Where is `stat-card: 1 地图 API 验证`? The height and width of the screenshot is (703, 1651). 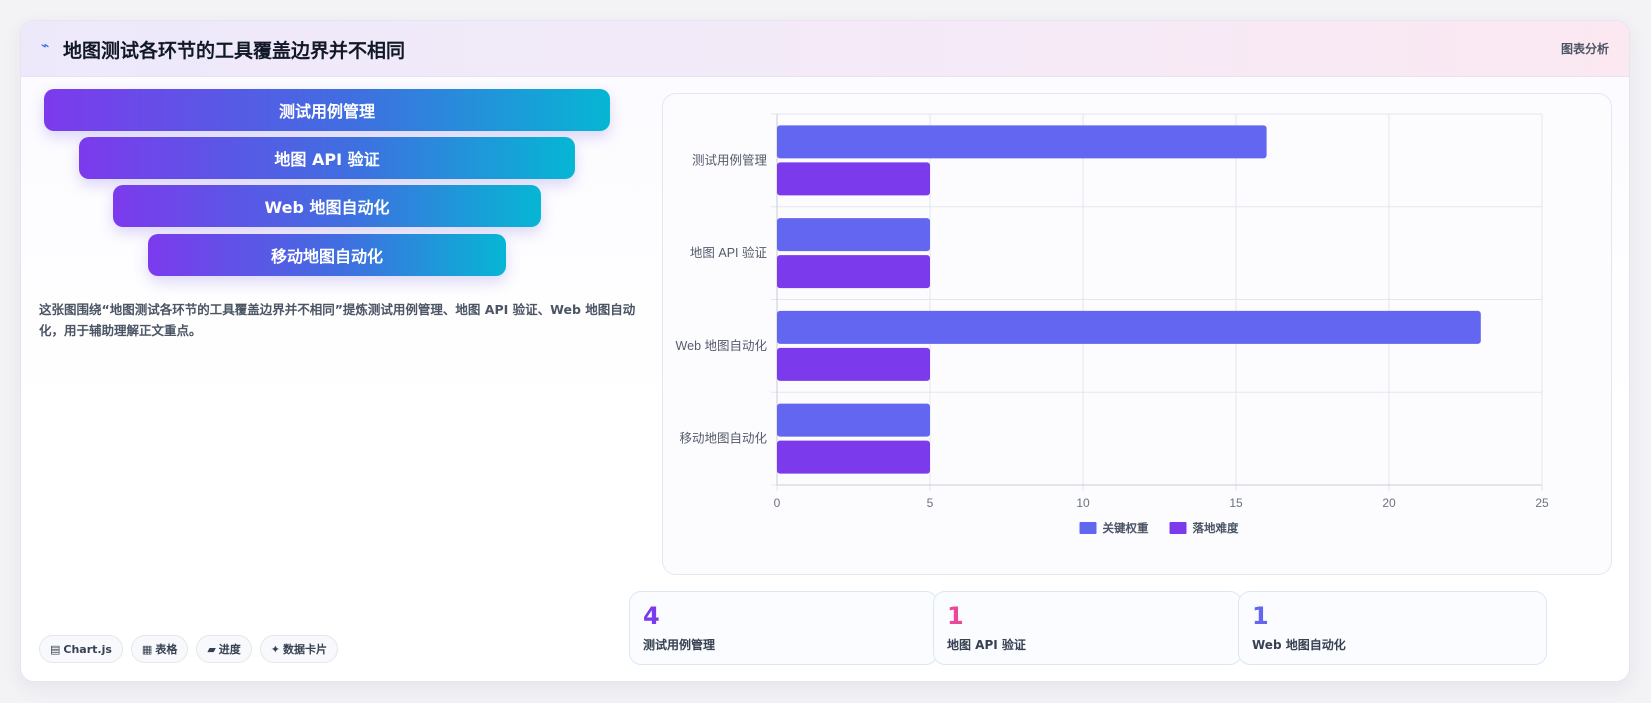 stat-card: 1 地图 API 验证 is located at coordinates (1087, 628).